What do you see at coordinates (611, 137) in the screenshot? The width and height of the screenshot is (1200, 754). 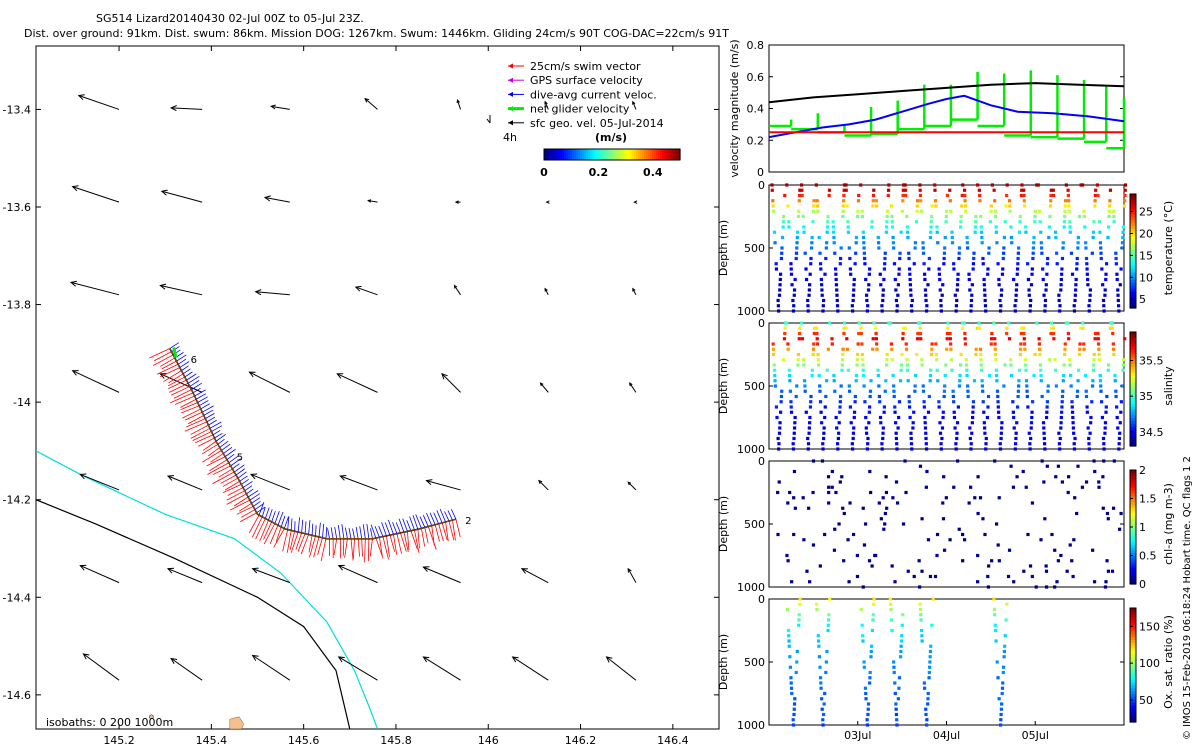 I see `colorbar-title: (m/s)` at bounding box center [611, 137].